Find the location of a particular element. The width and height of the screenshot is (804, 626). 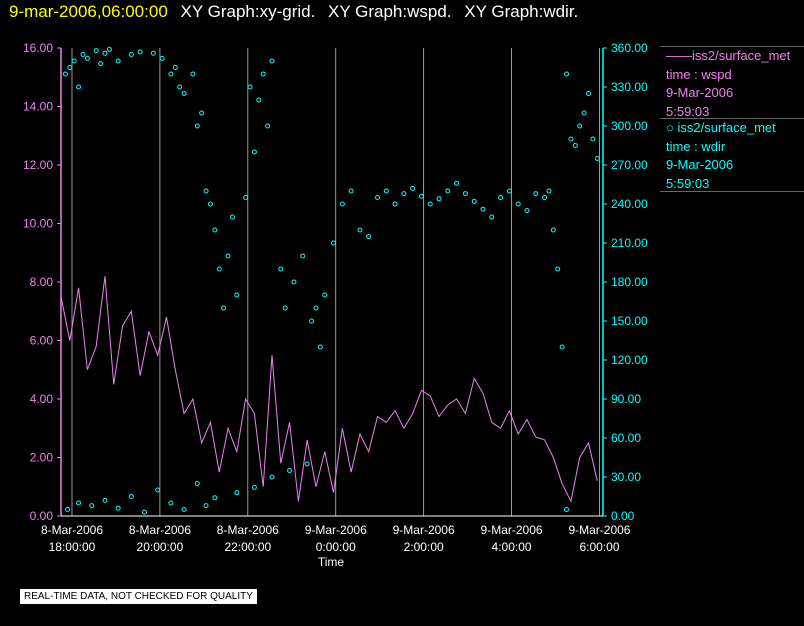

x-tick-date: 9-Mar-2006 is located at coordinates (336, 530).